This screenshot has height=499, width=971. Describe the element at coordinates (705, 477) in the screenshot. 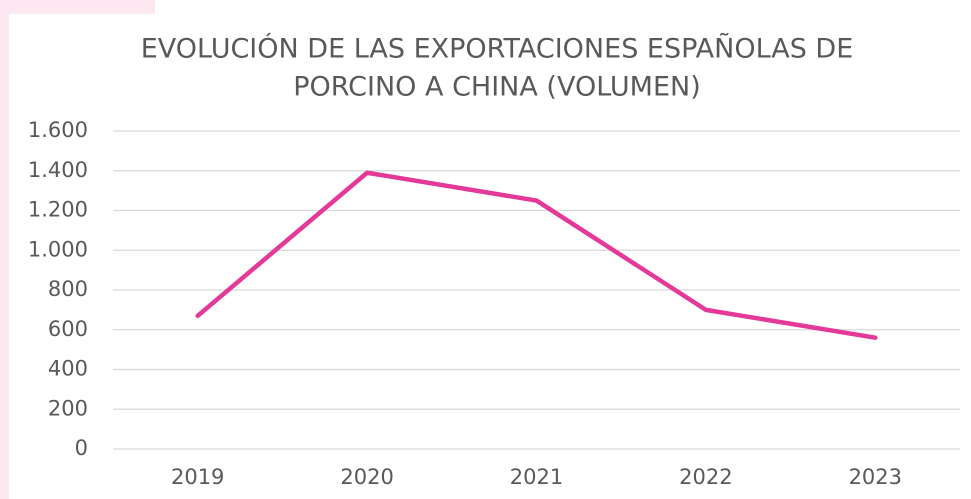

I see `x-tick-label: 2022` at that location.